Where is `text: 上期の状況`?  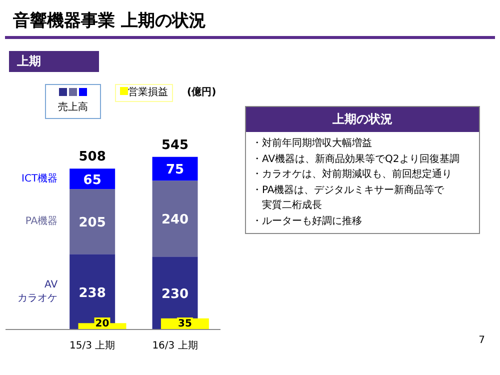 text: 上期の状況 is located at coordinates (362, 119).